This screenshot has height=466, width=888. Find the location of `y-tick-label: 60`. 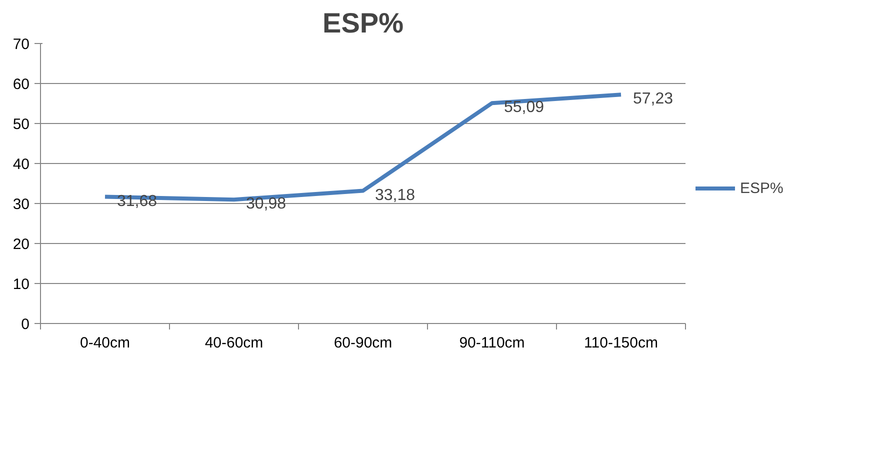

y-tick-label: 60 is located at coordinates (21, 84).